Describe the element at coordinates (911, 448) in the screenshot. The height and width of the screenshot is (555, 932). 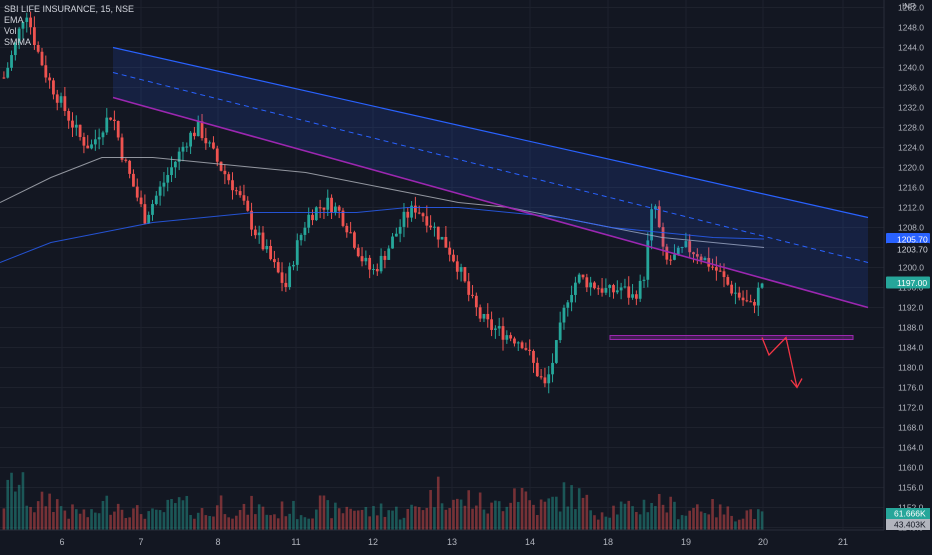
I see `price-tick-label: 1164.0` at that location.